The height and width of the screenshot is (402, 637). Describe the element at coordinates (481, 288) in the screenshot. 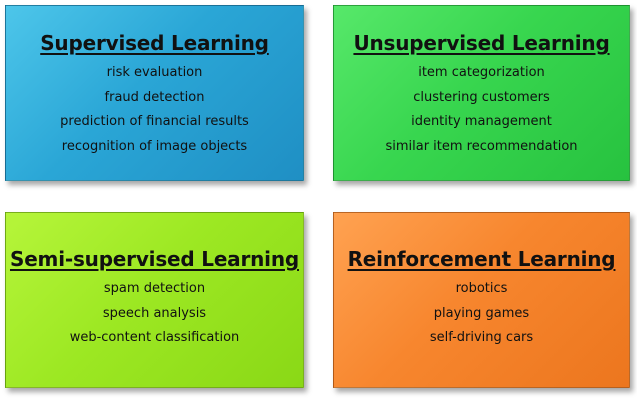

I see `list-item: robotics` at that location.